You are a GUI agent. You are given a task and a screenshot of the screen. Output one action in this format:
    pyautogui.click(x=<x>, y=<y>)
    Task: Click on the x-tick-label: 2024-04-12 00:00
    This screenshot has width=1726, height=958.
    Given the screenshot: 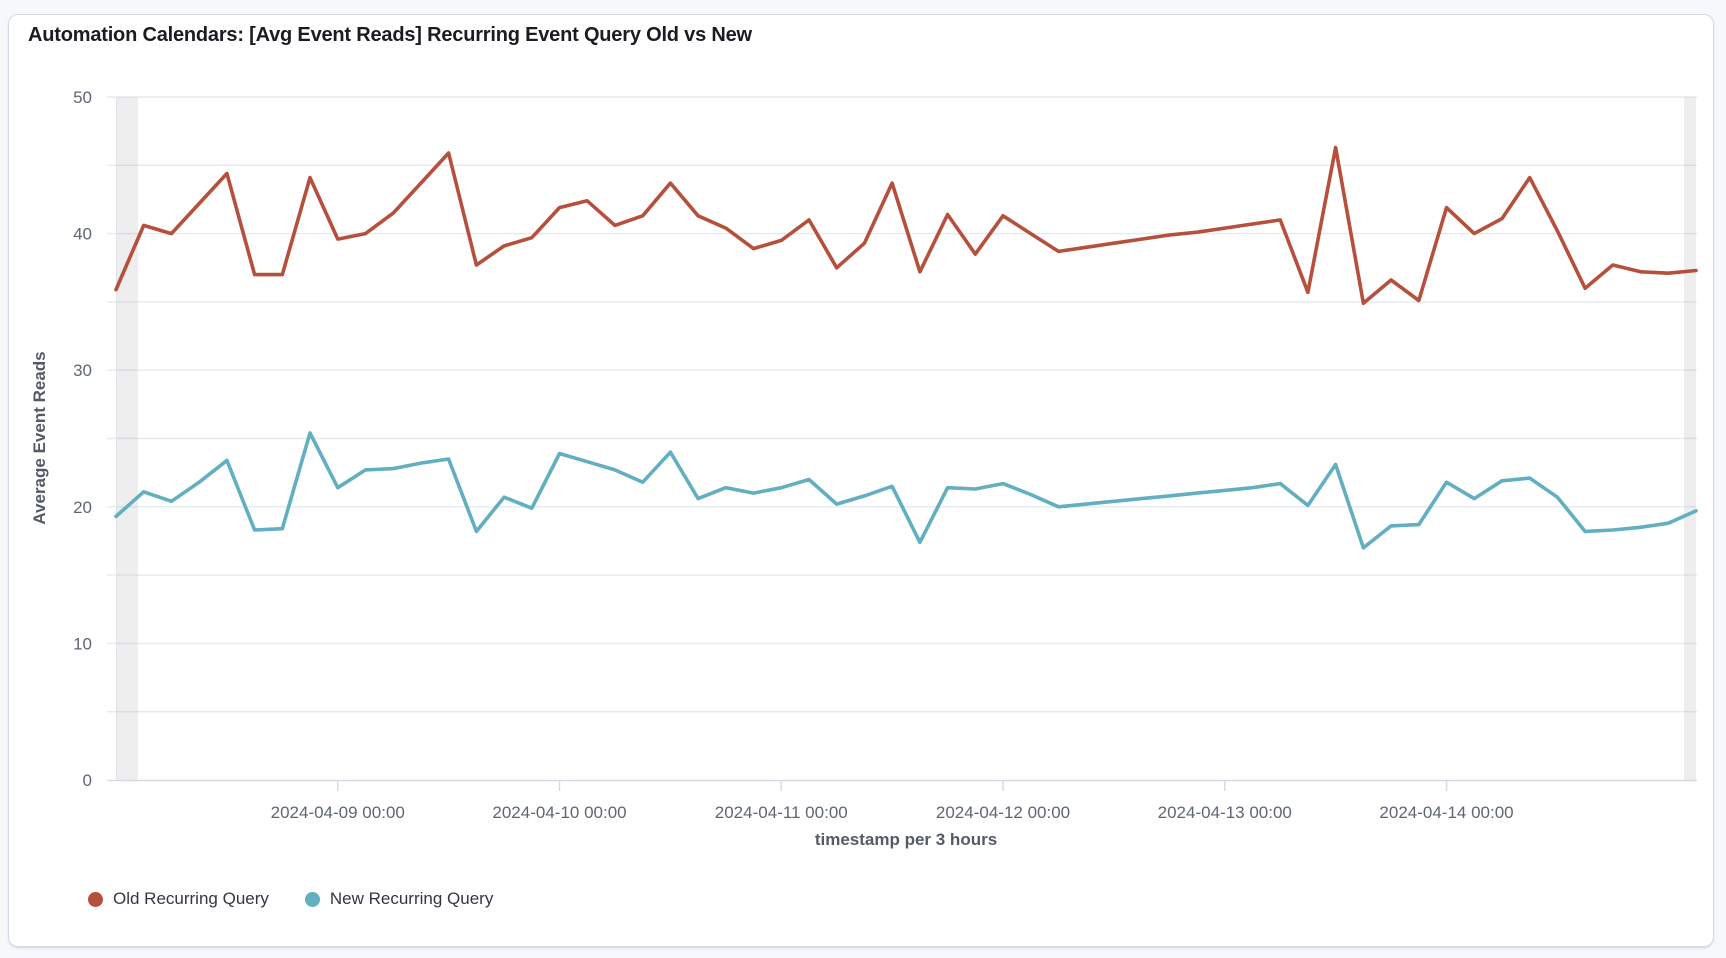 What is the action you would take?
    pyautogui.click(x=1003, y=812)
    